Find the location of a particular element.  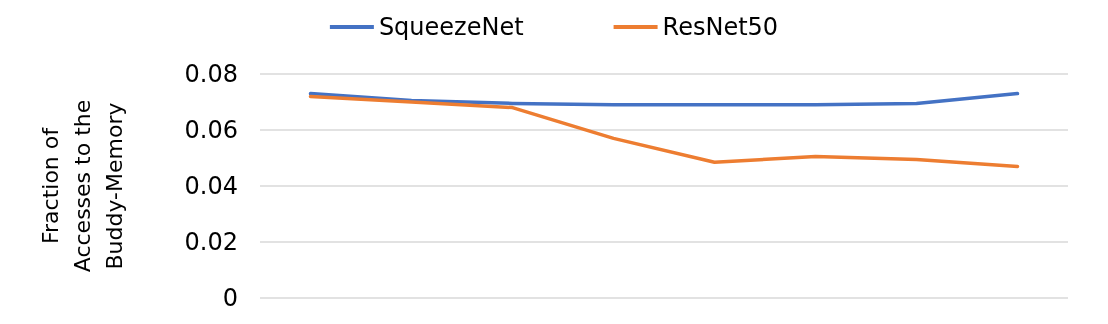

y-tick-label: 0.02 is located at coordinates (211, 242).